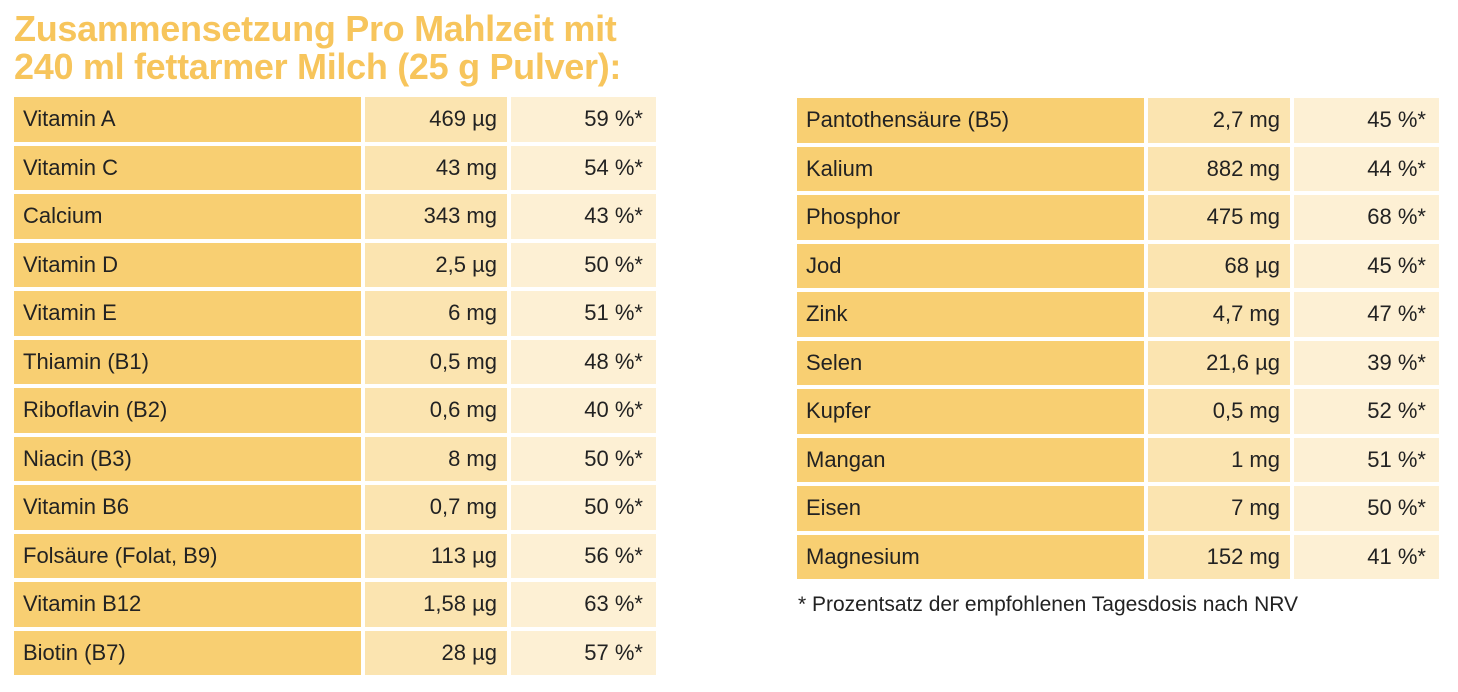 The width and height of the screenshot is (1458, 692). What do you see at coordinates (970, 168) in the screenshot?
I see `nutrient-name: Kalium` at bounding box center [970, 168].